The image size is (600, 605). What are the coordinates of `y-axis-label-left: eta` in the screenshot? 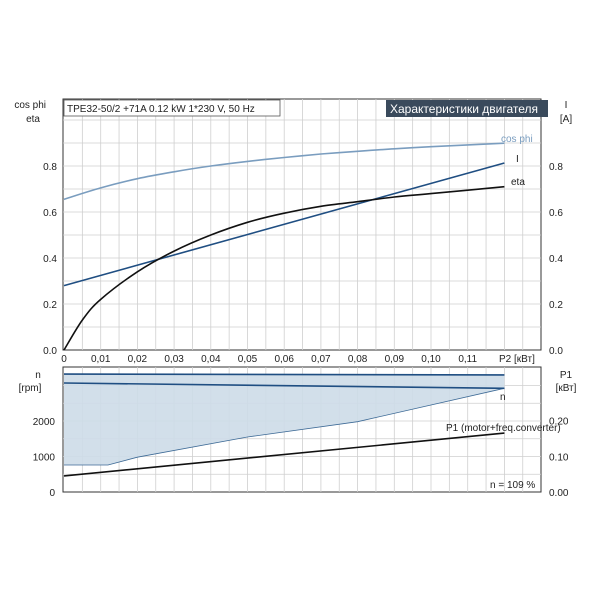 It's located at (33, 119).